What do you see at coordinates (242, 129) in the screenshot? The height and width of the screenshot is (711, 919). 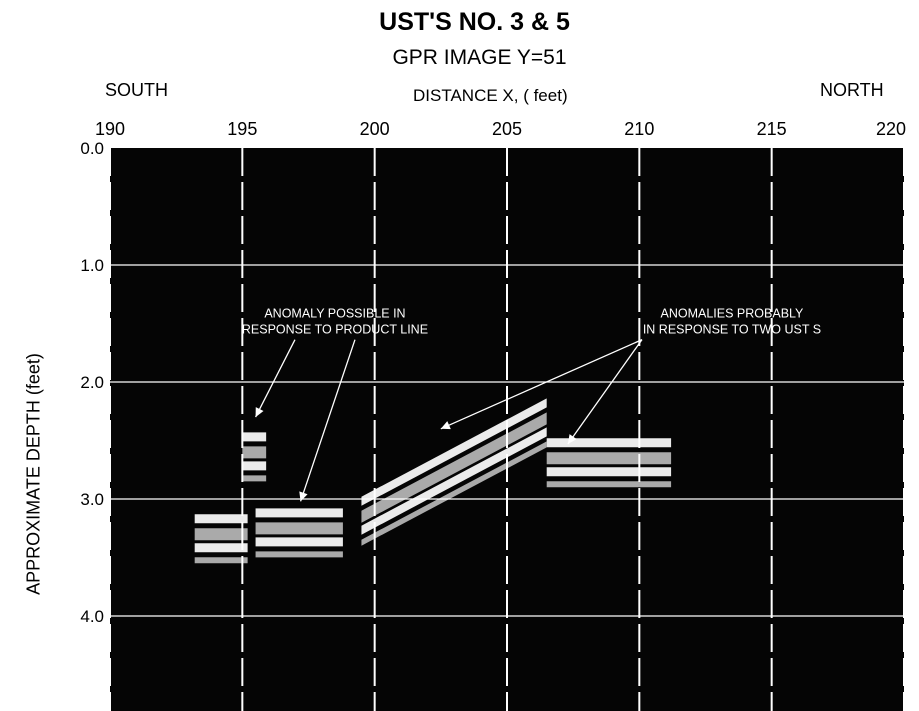 I see `x-tick-label-195: 195` at bounding box center [242, 129].